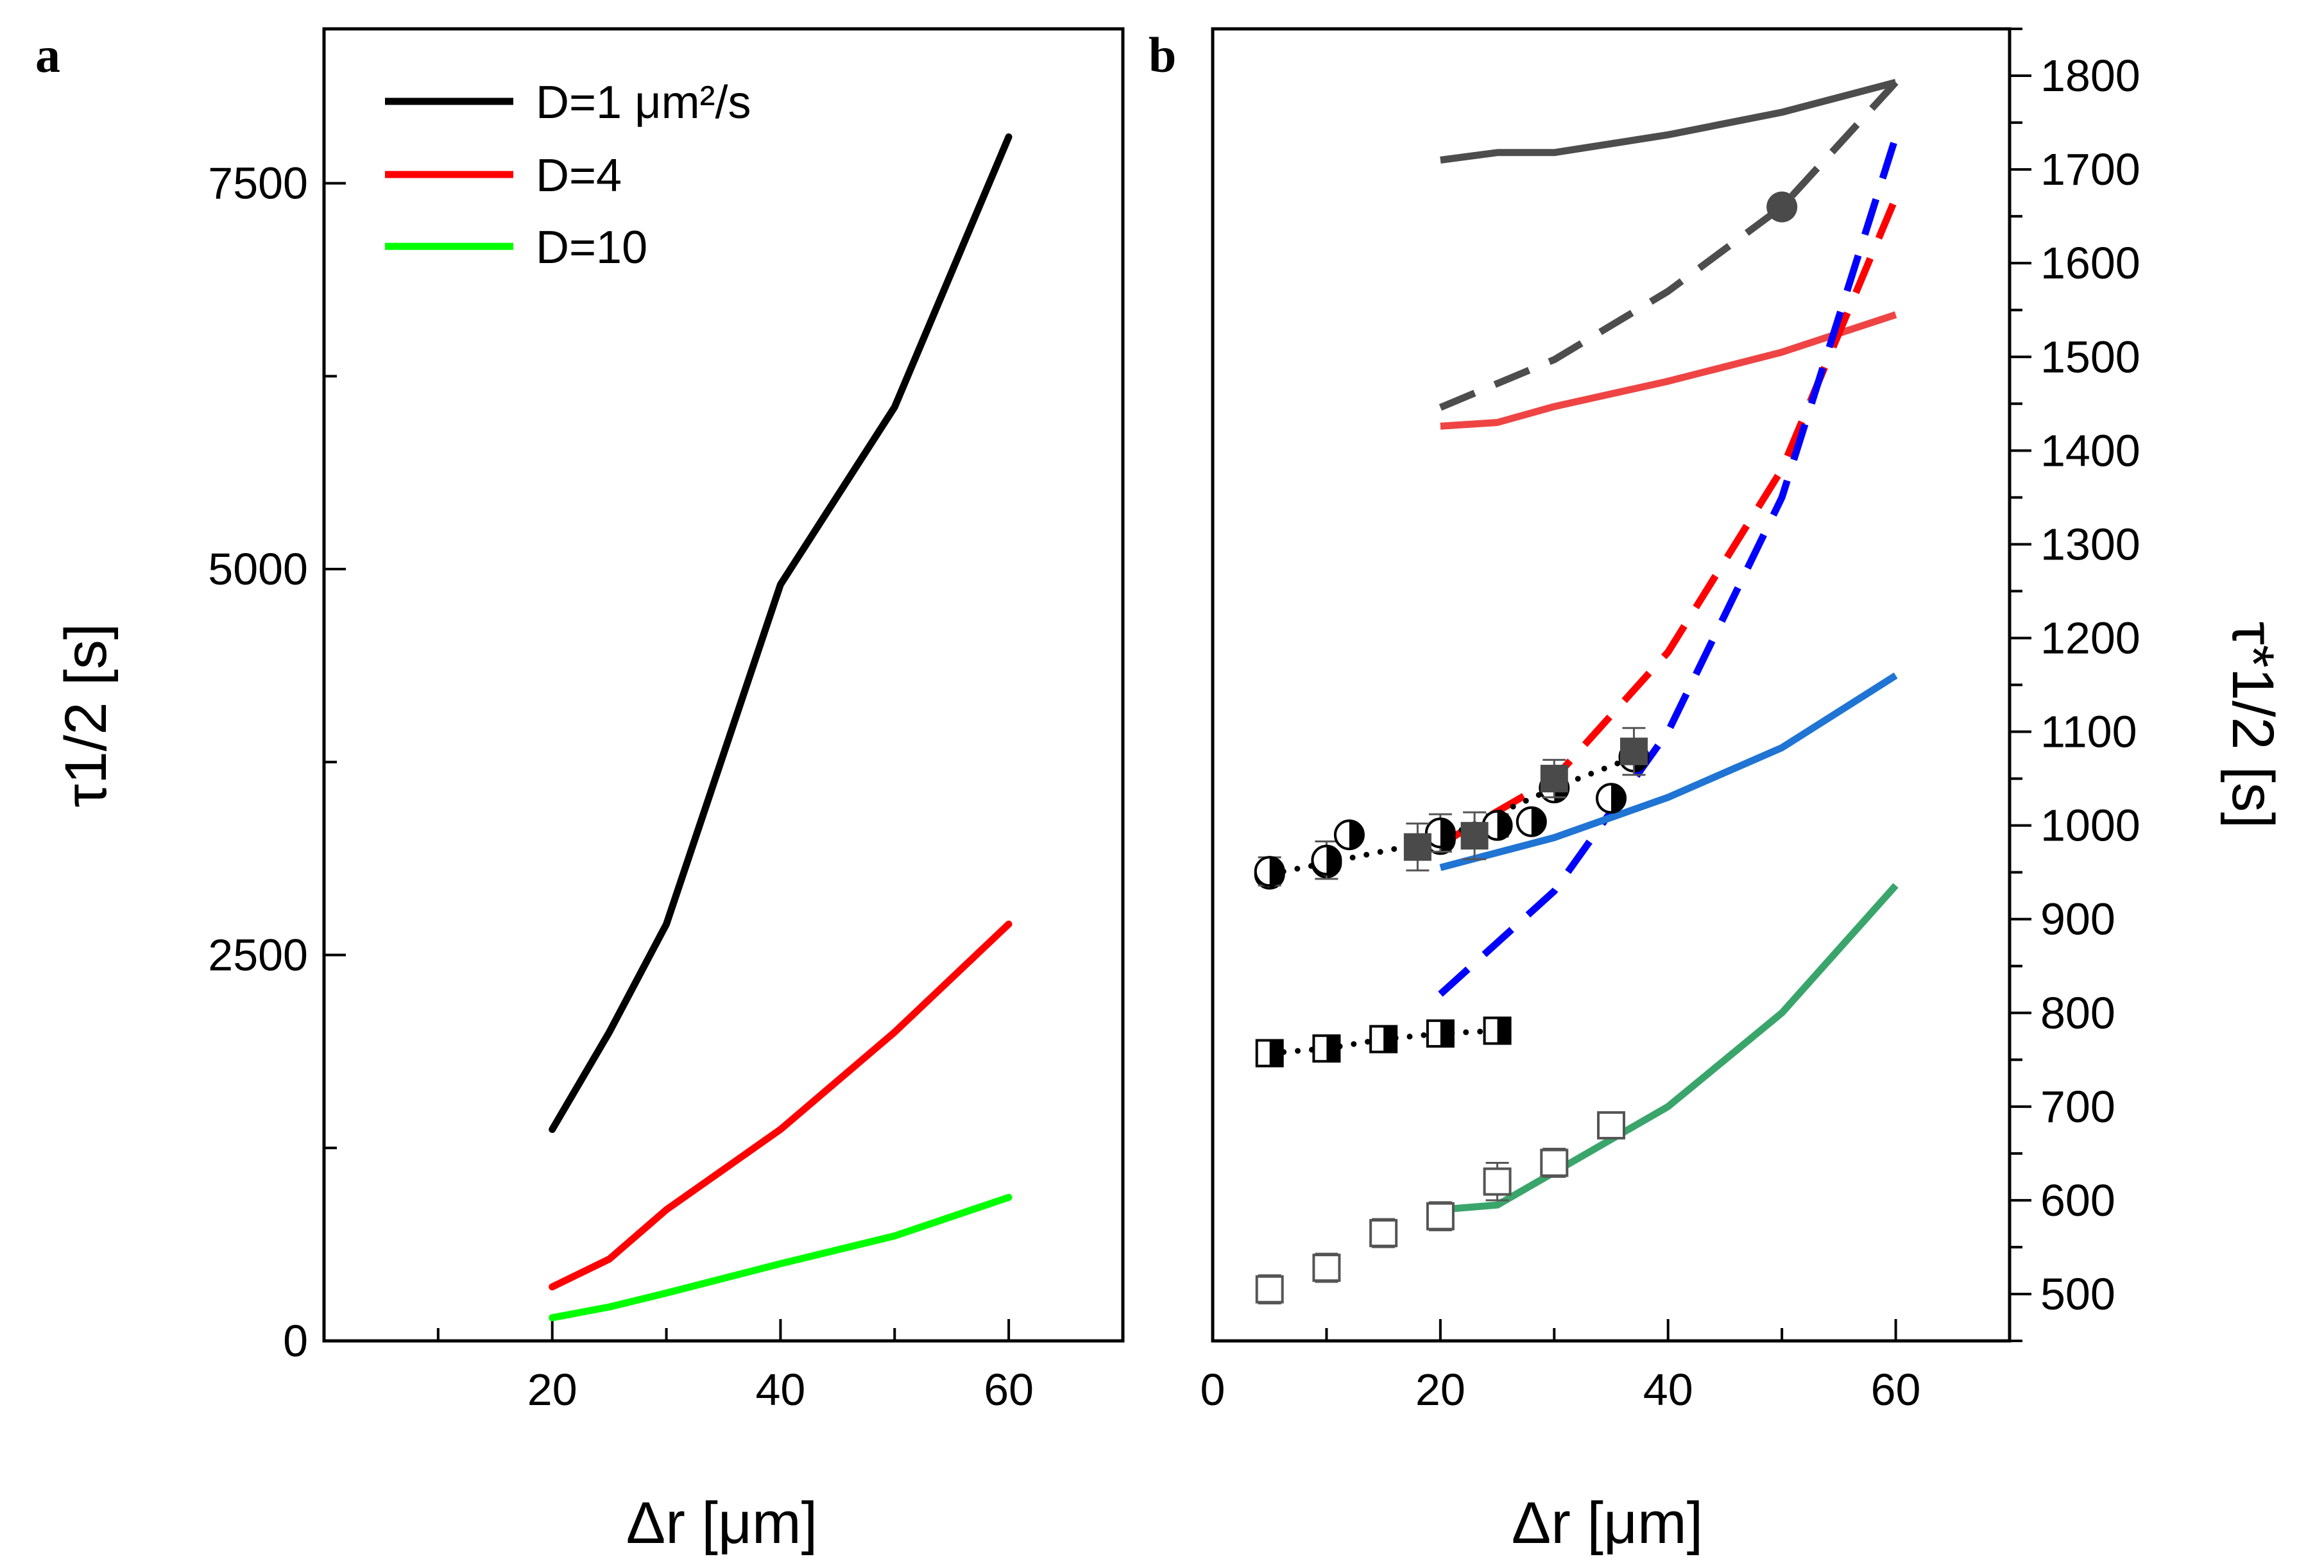 The image size is (2324, 1568). What do you see at coordinates (552, 1390) in the screenshot?
I see `panel-a-x-tick-label: 20` at bounding box center [552, 1390].